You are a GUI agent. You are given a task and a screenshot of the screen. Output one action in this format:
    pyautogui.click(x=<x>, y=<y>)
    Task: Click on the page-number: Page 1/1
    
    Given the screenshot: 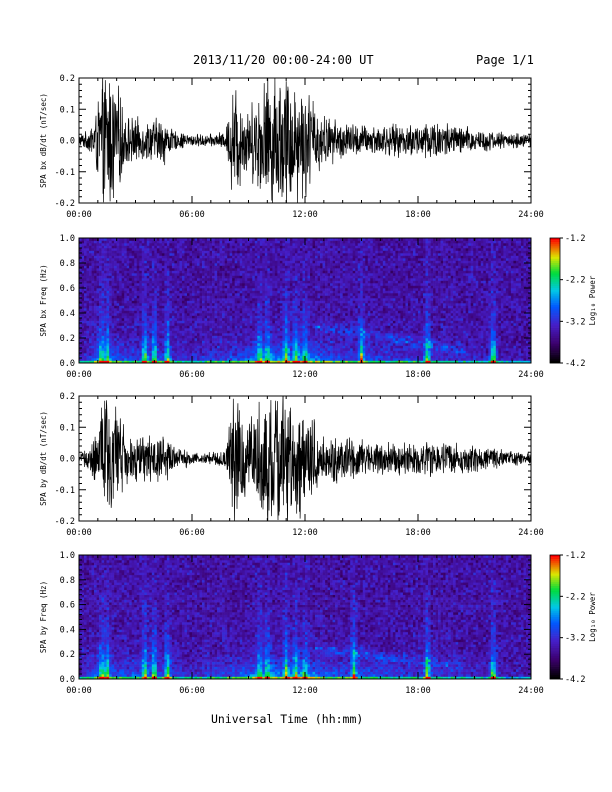 What is the action you would take?
    pyautogui.click(x=505, y=60)
    